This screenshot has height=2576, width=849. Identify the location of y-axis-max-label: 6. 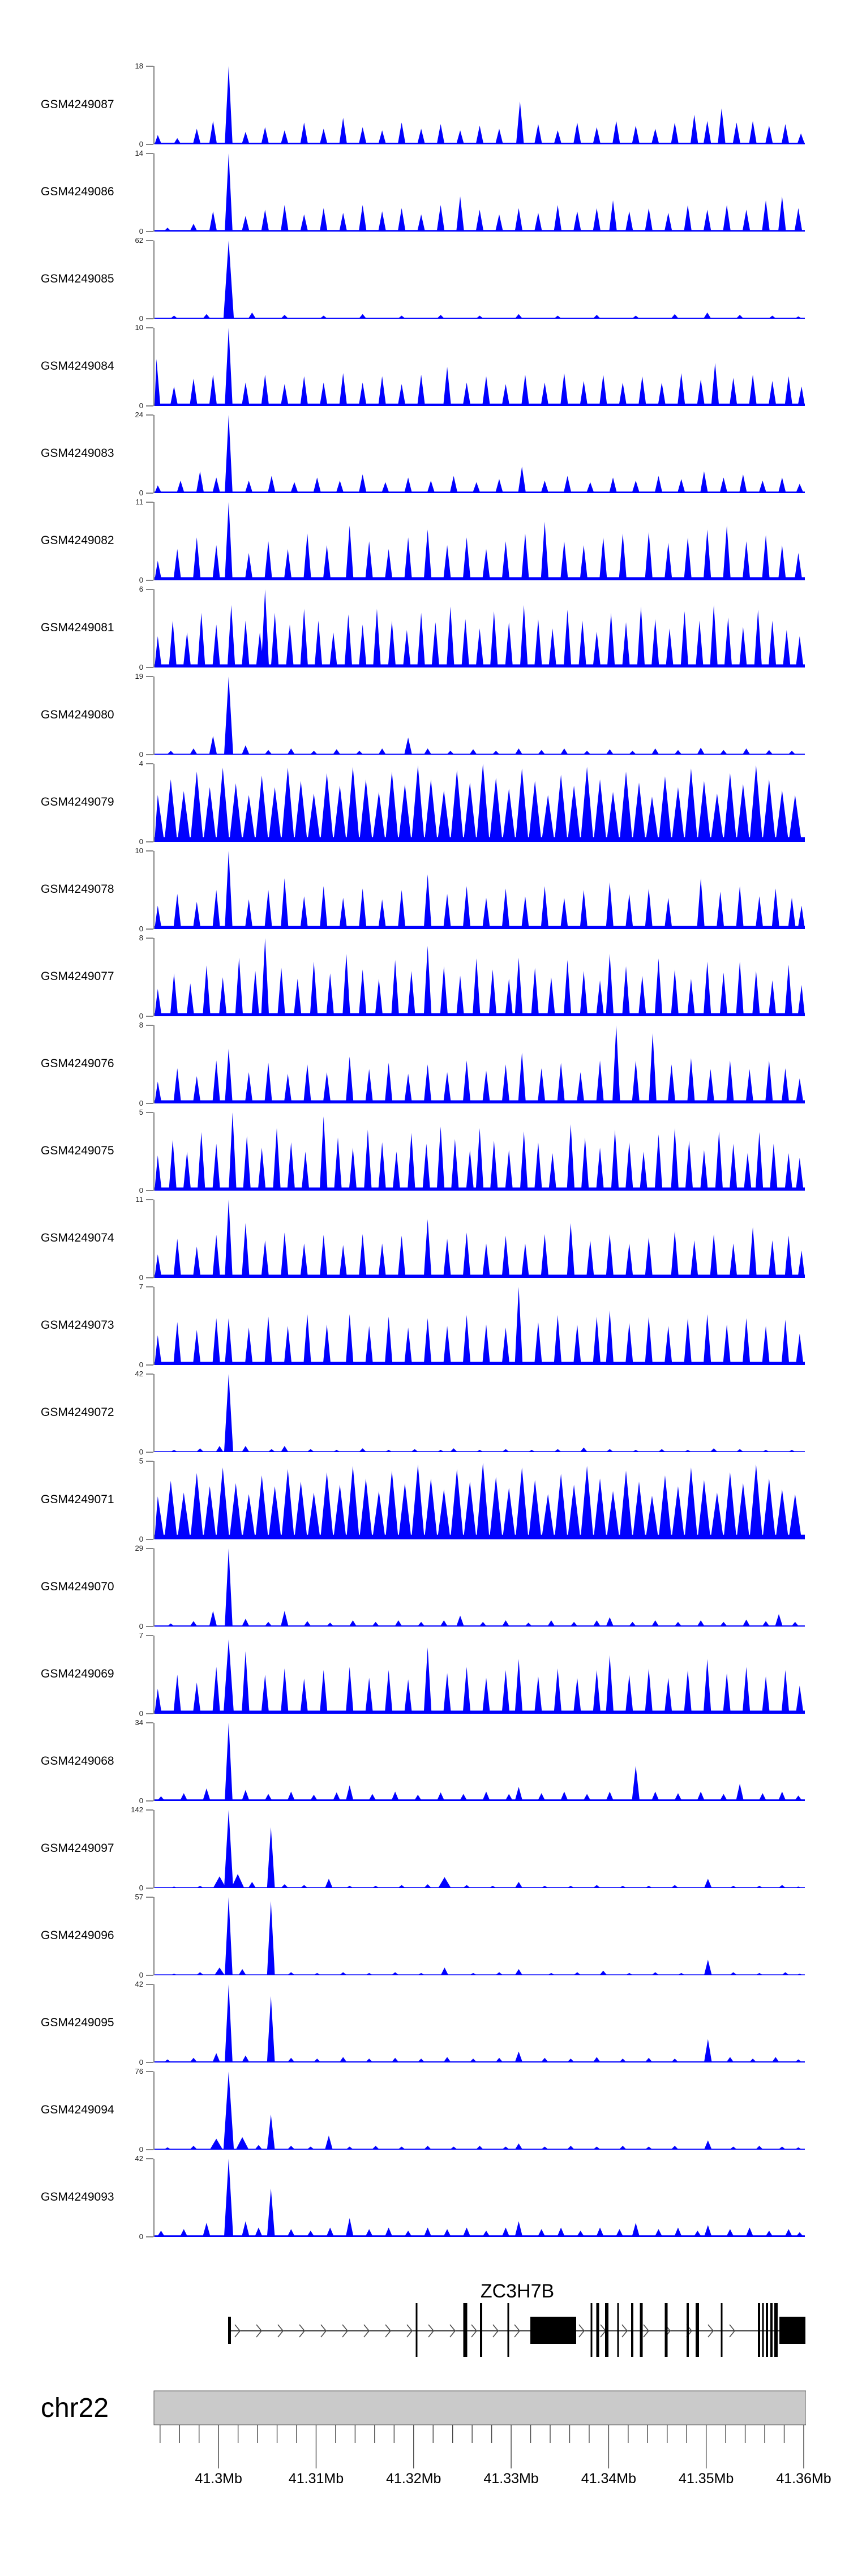
(141, 589).